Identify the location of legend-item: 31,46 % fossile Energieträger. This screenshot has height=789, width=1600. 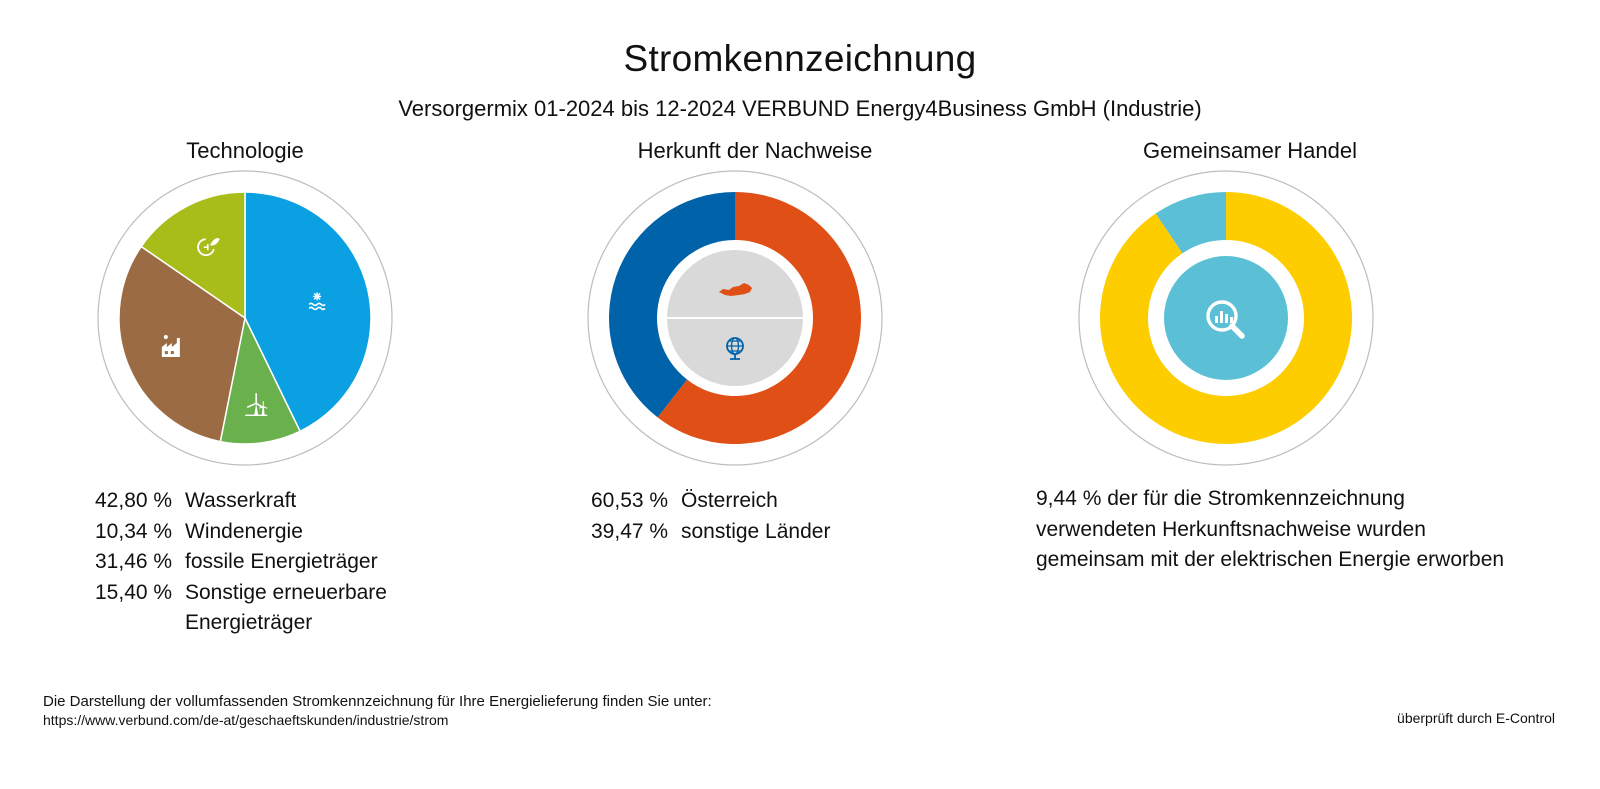
(236, 561).